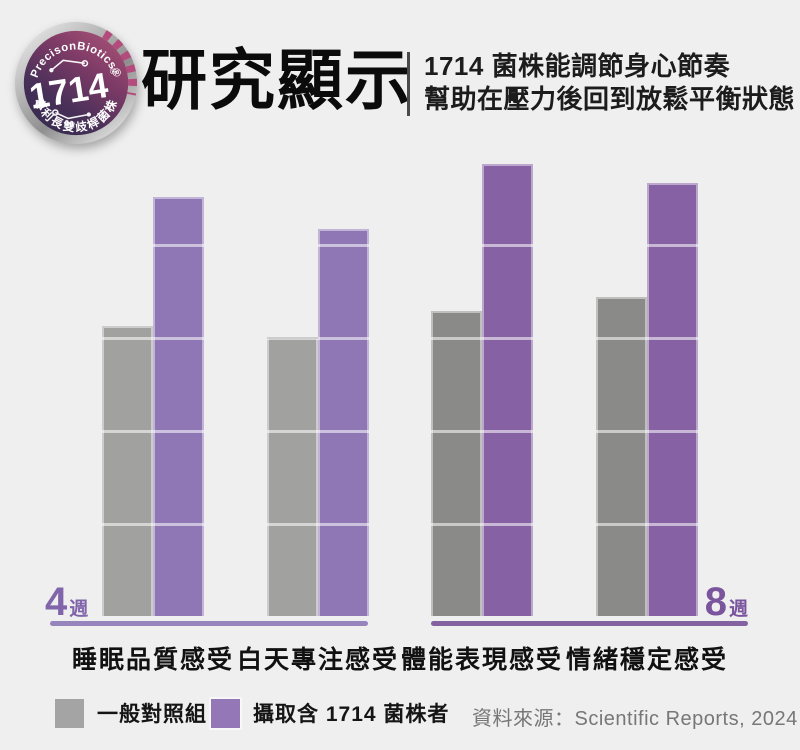 This screenshot has width=800, height=750. I want to click on subtitle-line-1: 1714 菌株能調節身心節奏, so click(577, 66).